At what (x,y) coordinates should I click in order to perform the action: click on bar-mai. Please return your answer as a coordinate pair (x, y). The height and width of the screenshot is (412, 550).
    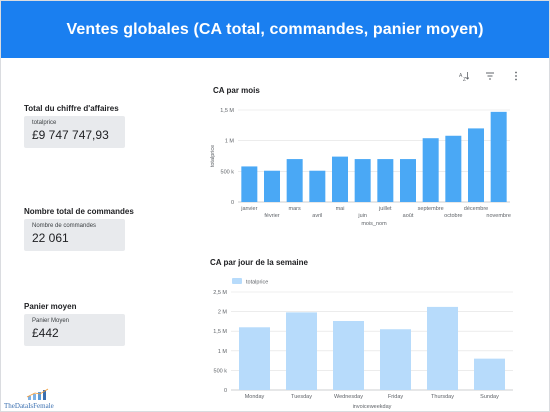
    Looking at the image, I should click on (340, 179).